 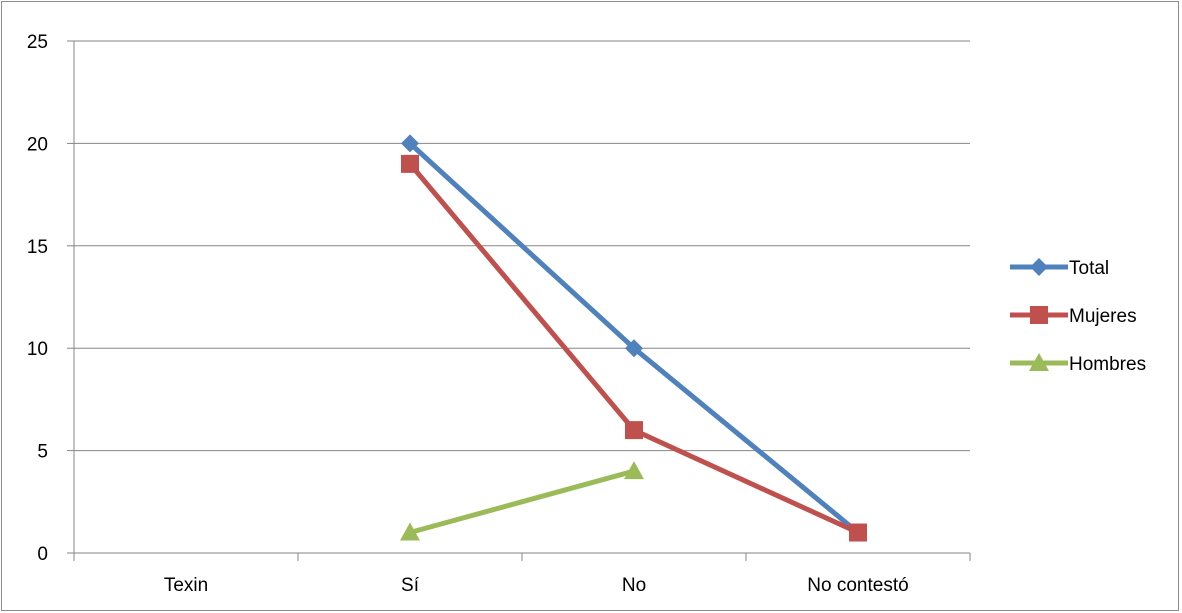 What do you see at coordinates (1039, 267) in the screenshot?
I see `legend-marker-total` at bounding box center [1039, 267].